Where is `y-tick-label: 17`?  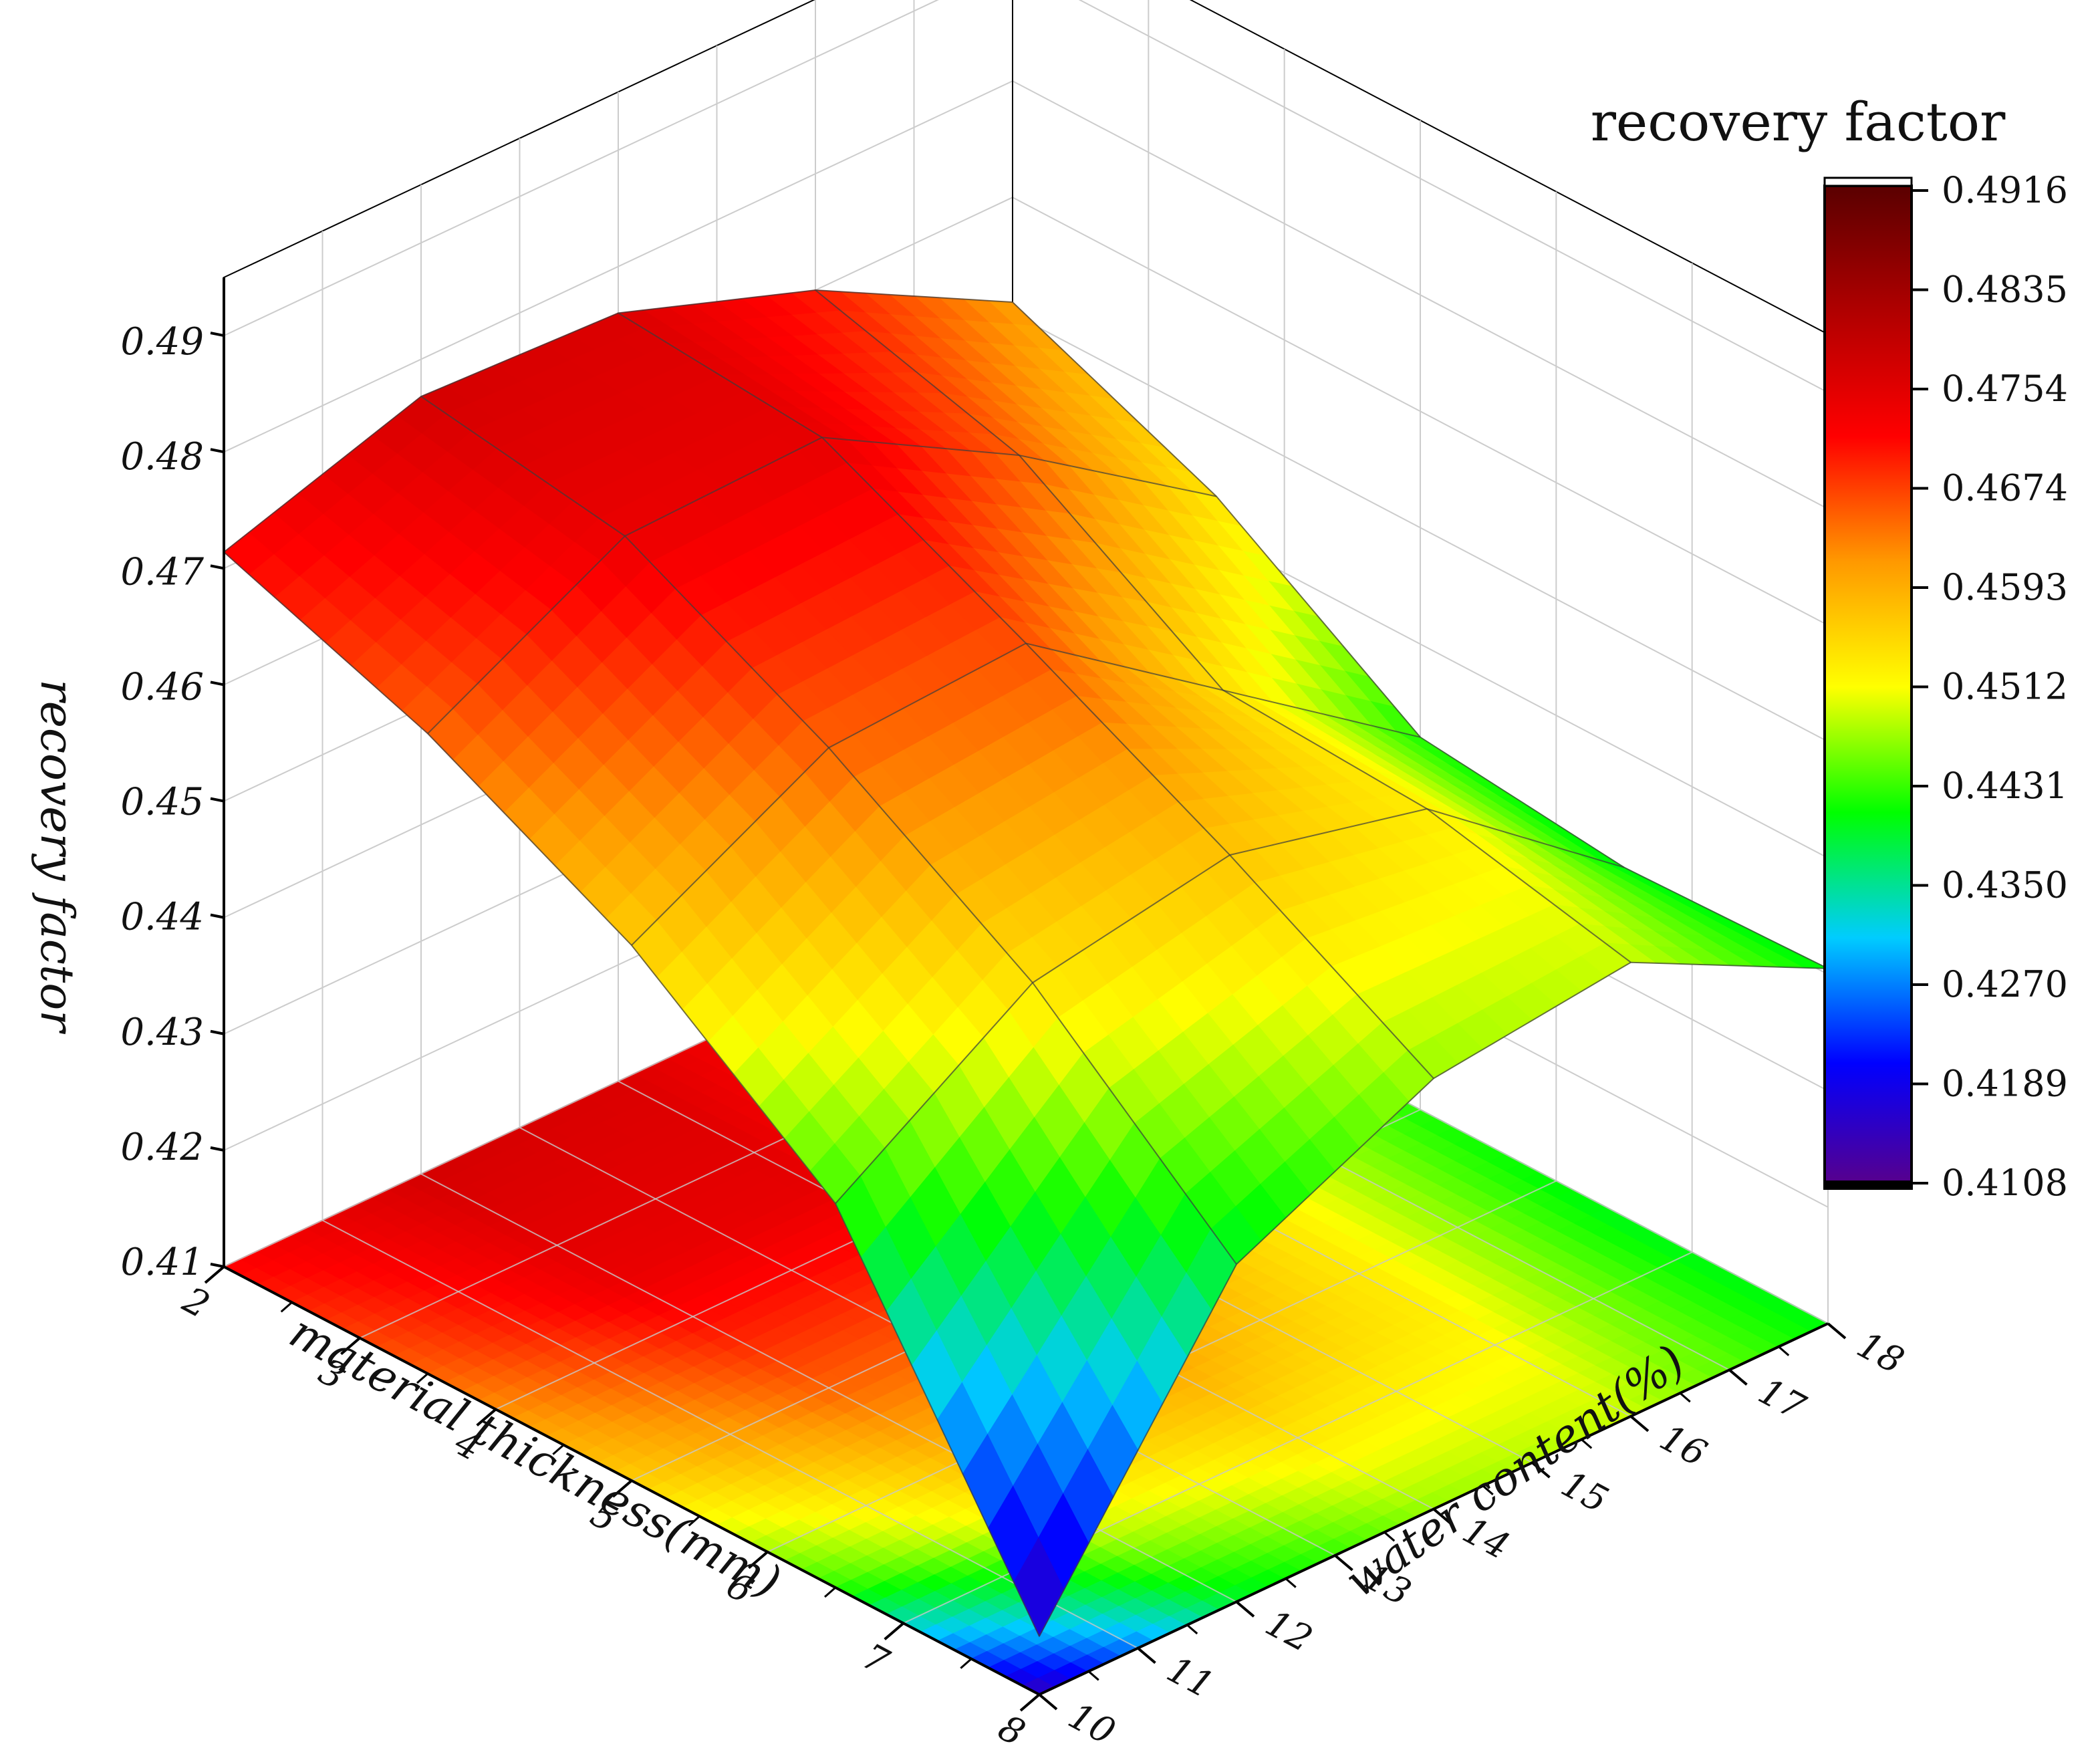
y-tick-label: 17 is located at coordinates (1782, 1399).